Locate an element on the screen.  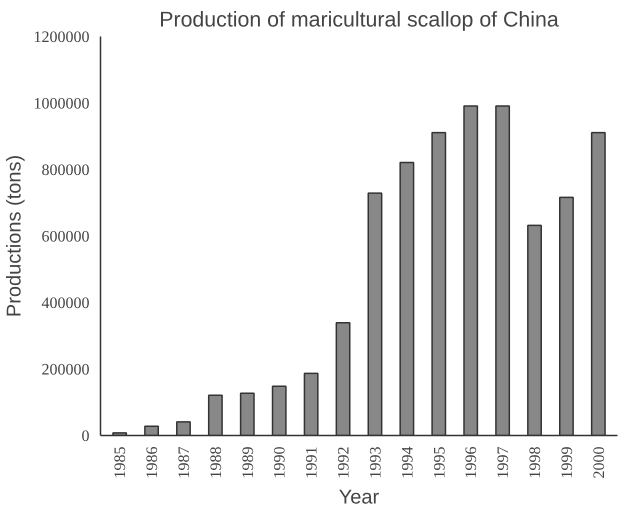
x-tick-label: 1993 is located at coordinates (375, 462).